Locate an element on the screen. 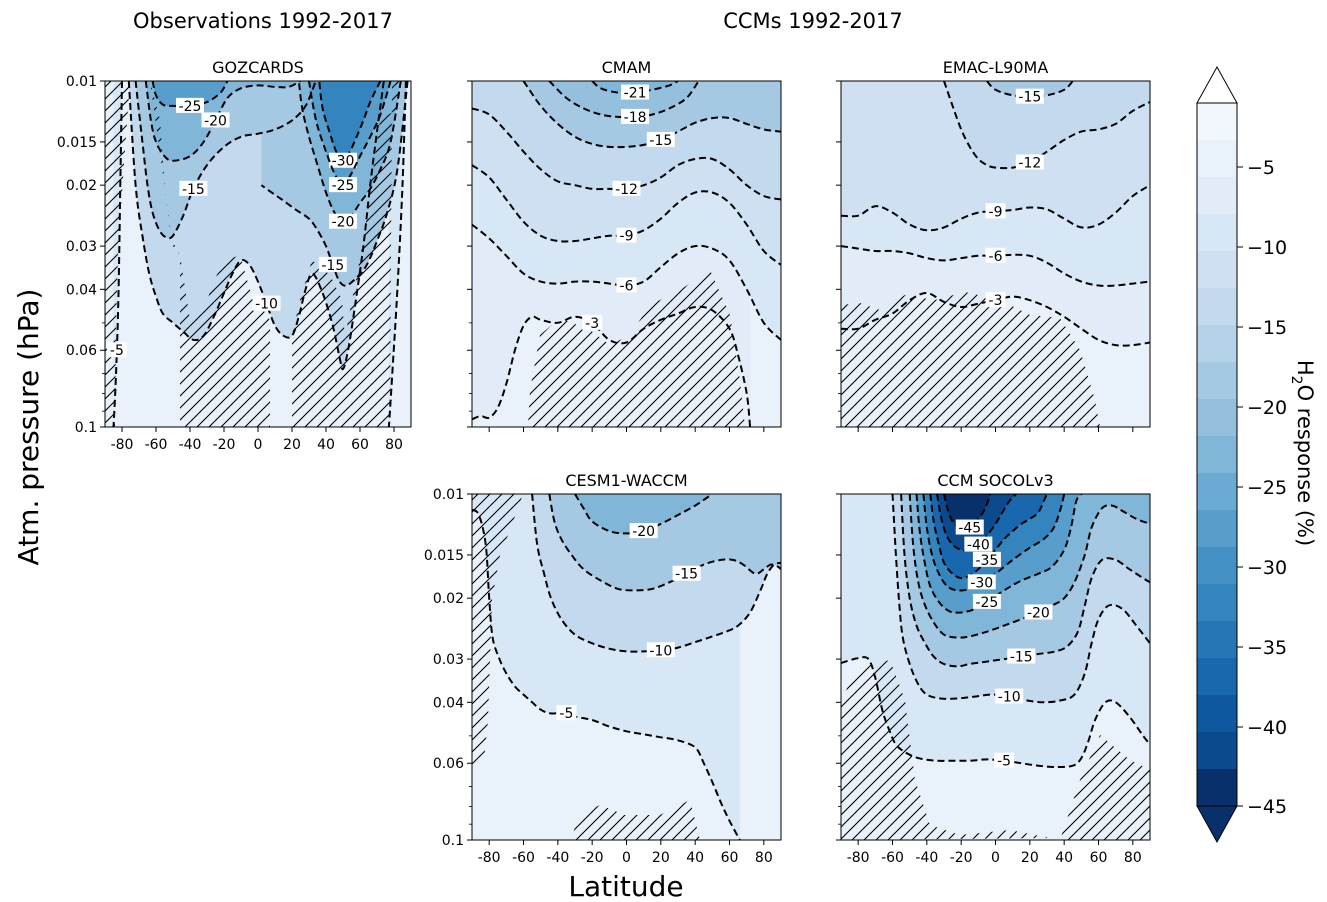 The height and width of the screenshot is (902, 1327). panel-1: -21 -18-15 -12 -9 -6 -3 CMAM is located at coordinates (624, 245).